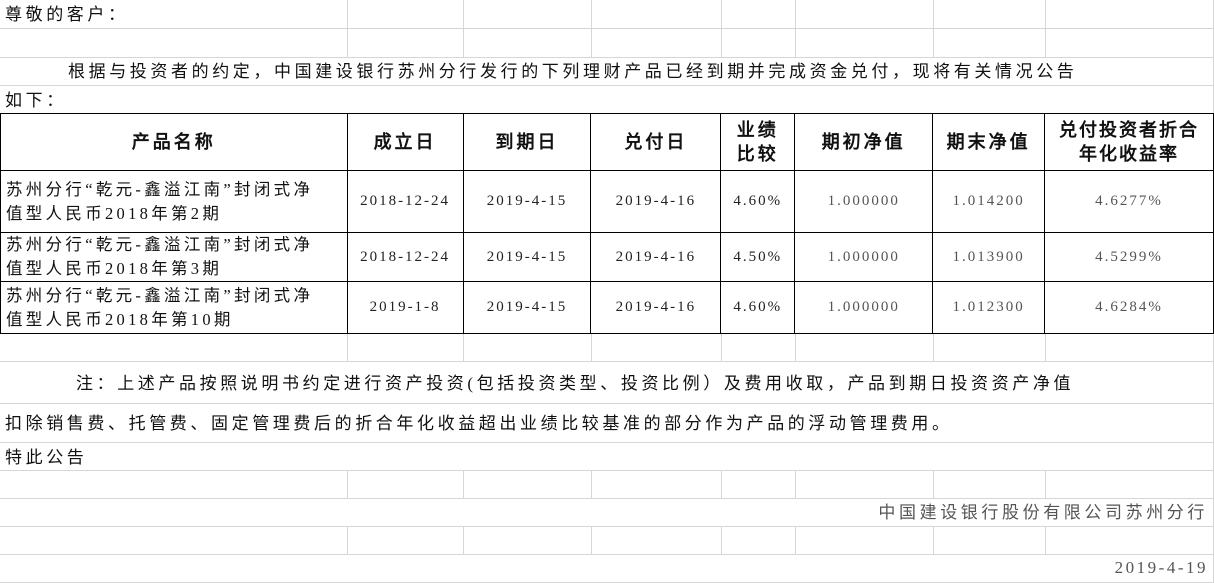 This screenshot has height=583, width=1214. I want to click on final-nav: 1.013900, so click(989, 257).